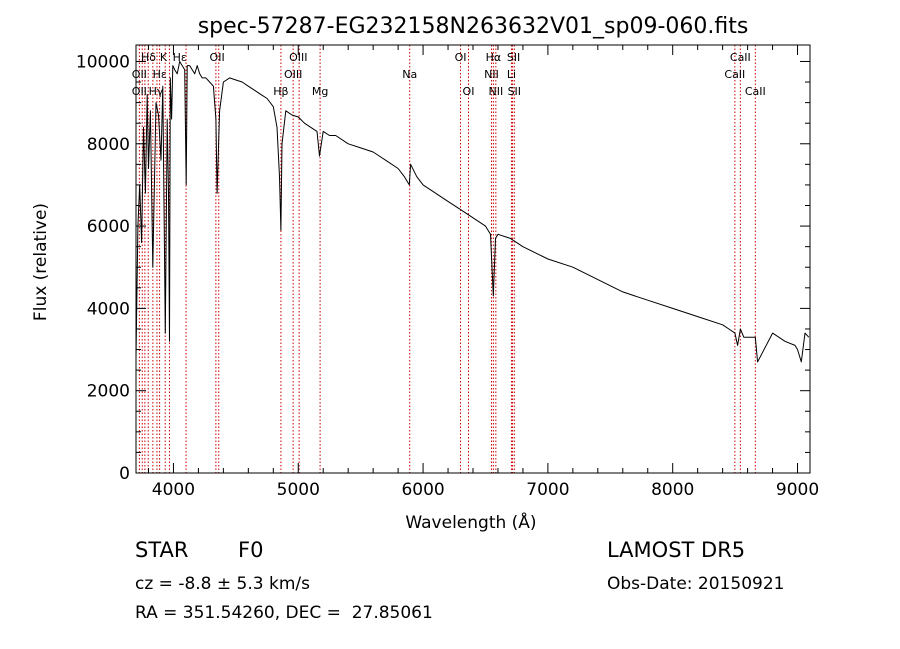  What do you see at coordinates (156, 91) in the screenshot?
I see `line-id-label: Hγ` at bounding box center [156, 91].